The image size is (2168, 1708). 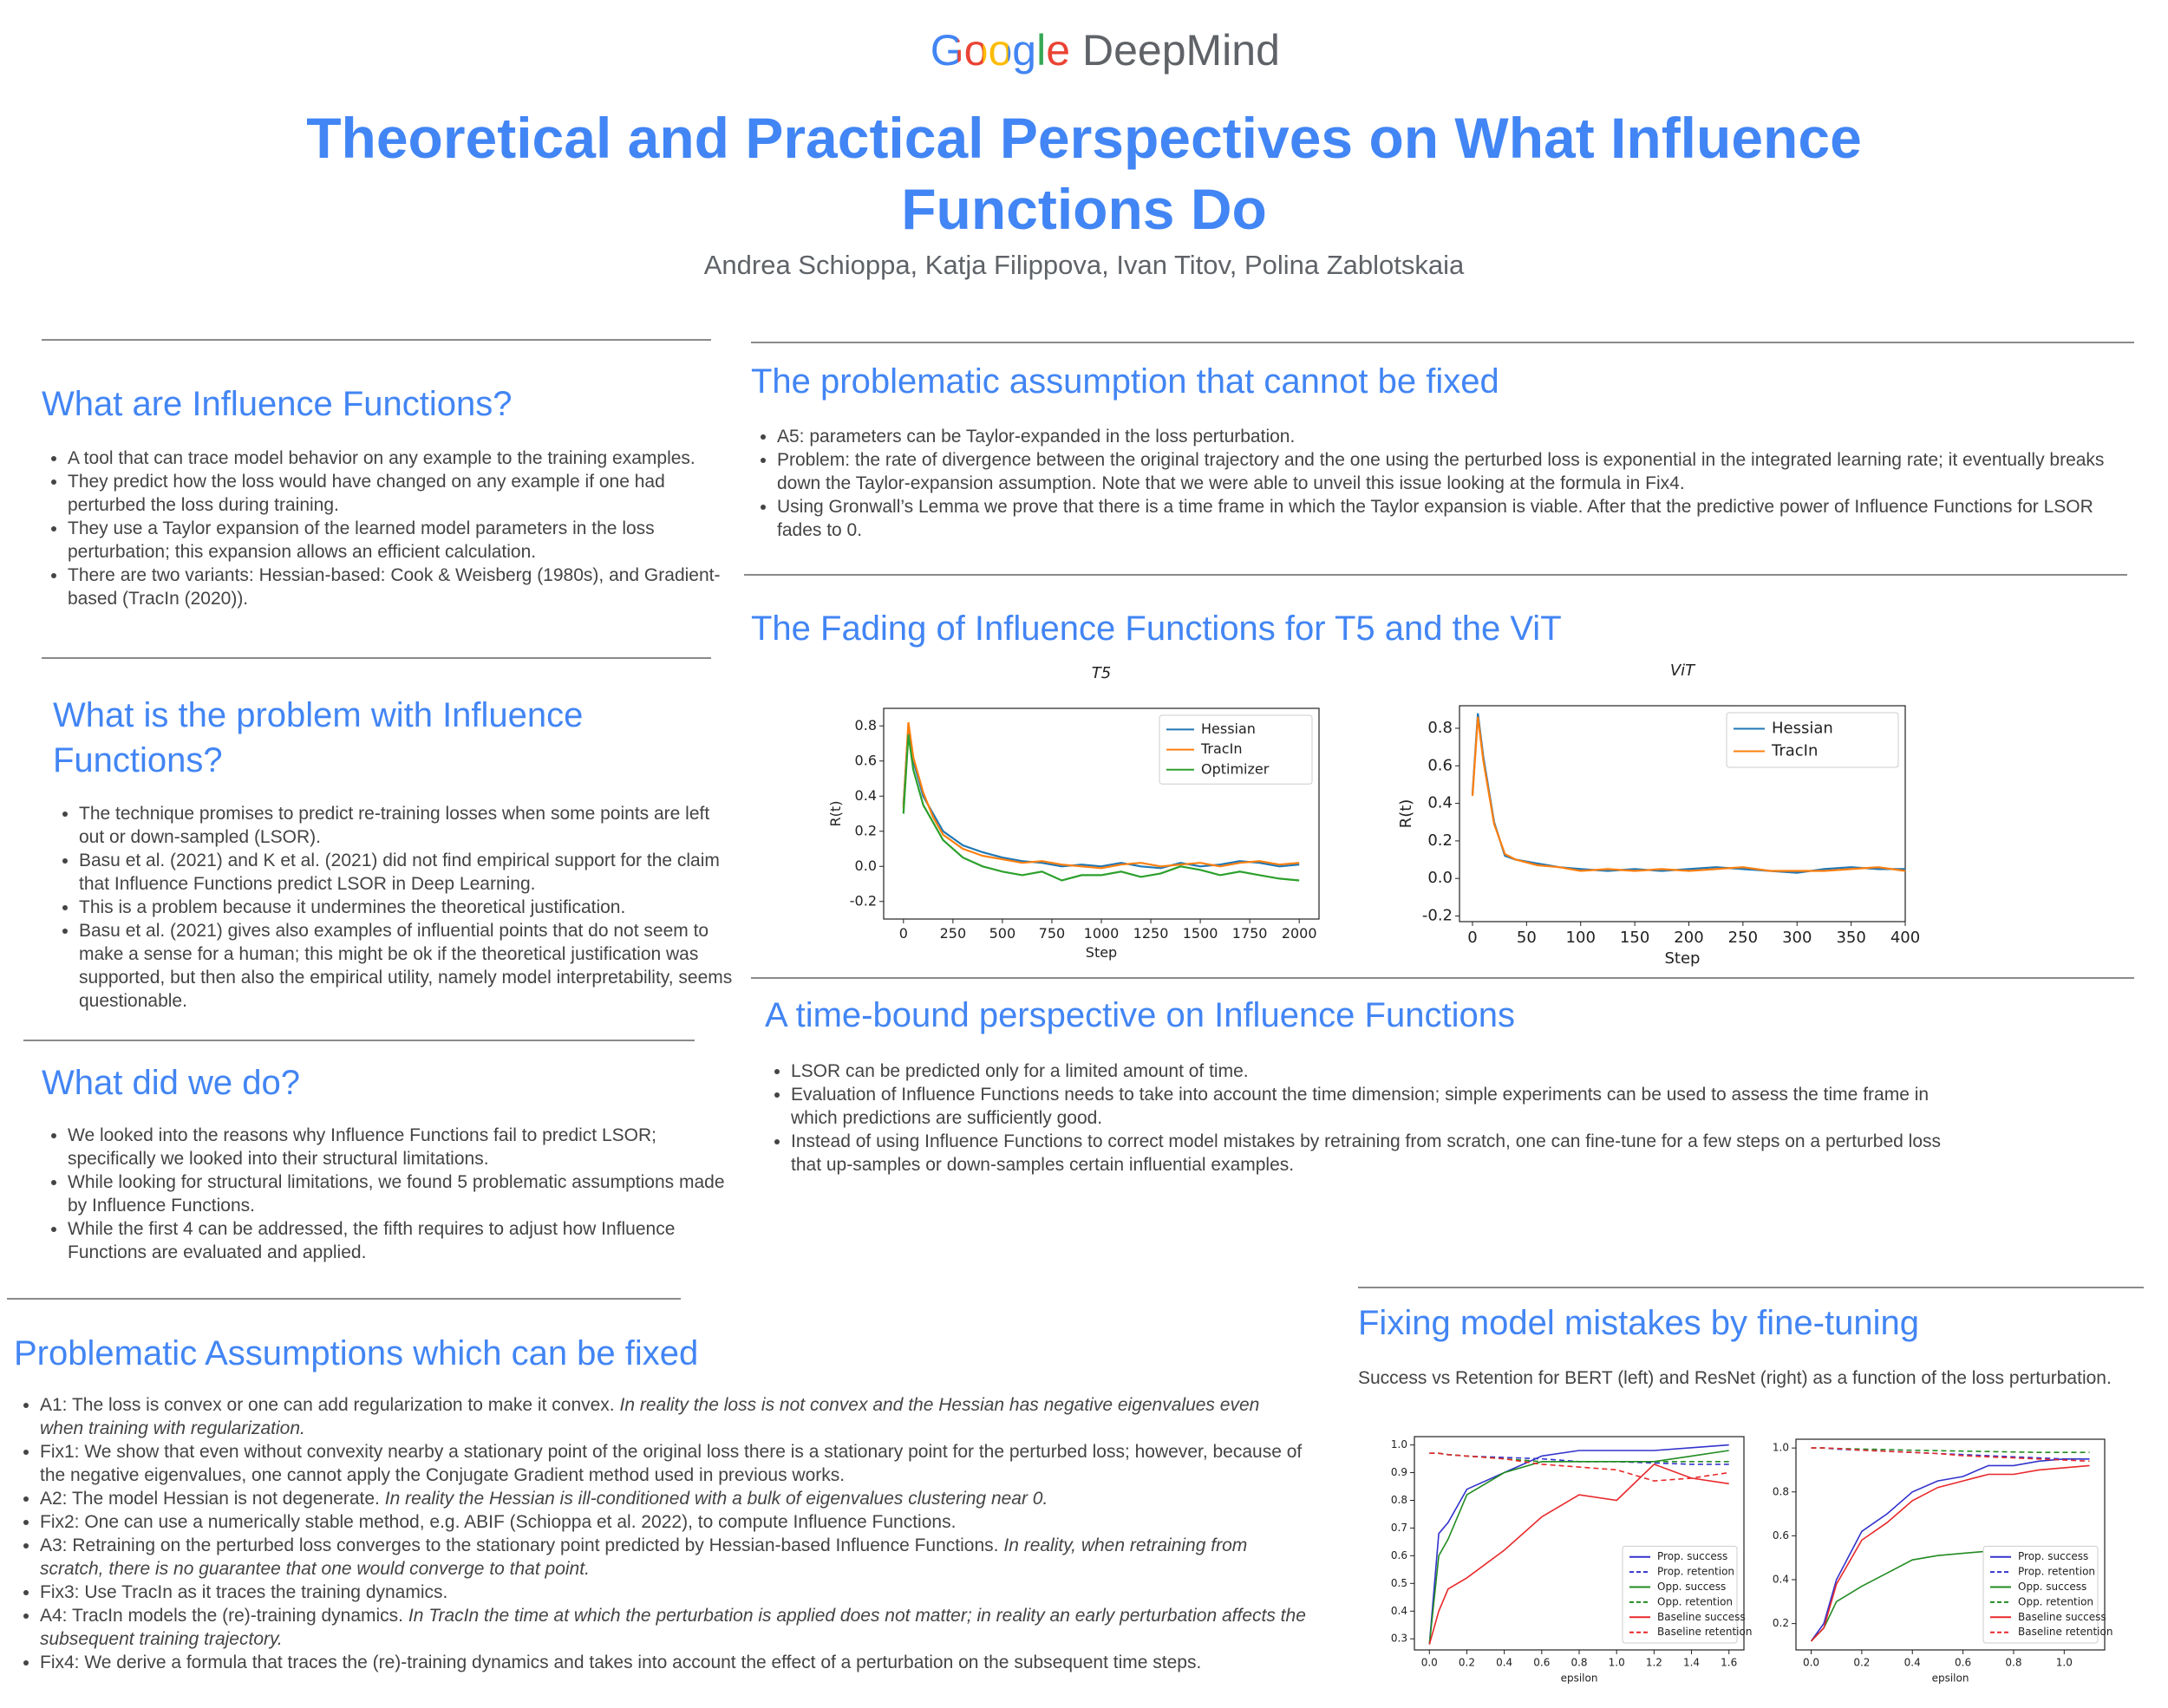 What do you see at coordinates (1581, 938) in the screenshot?
I see `x-tick-label: 100` at bounding box center [1581, 938].